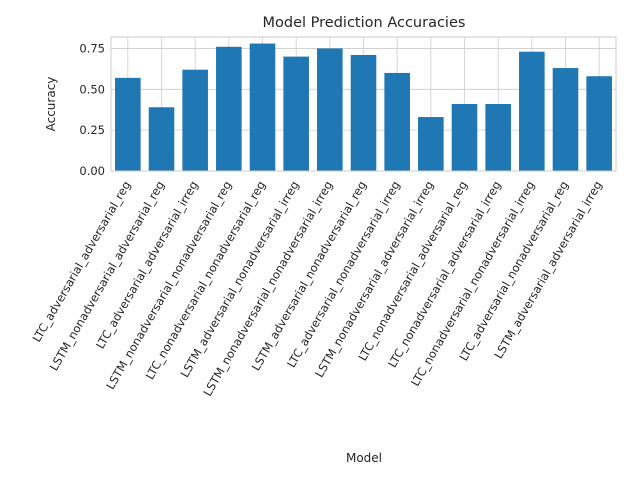  Describe the element at coordinates (92, 171) in the screenshot. I see `y-tick-label: 0.00` at that location.